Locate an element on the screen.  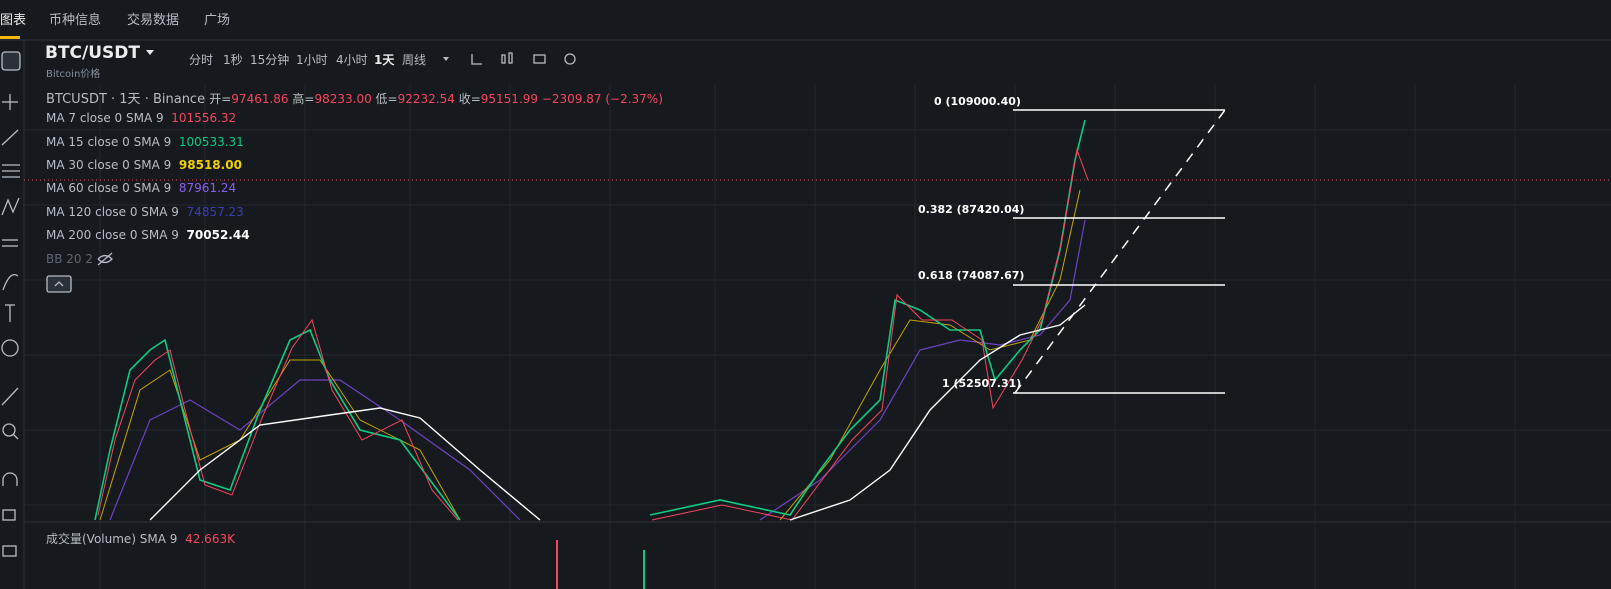
indicator: MA 200 close 0 SMA 9 70052.44 is located at coordinates (148, 235).